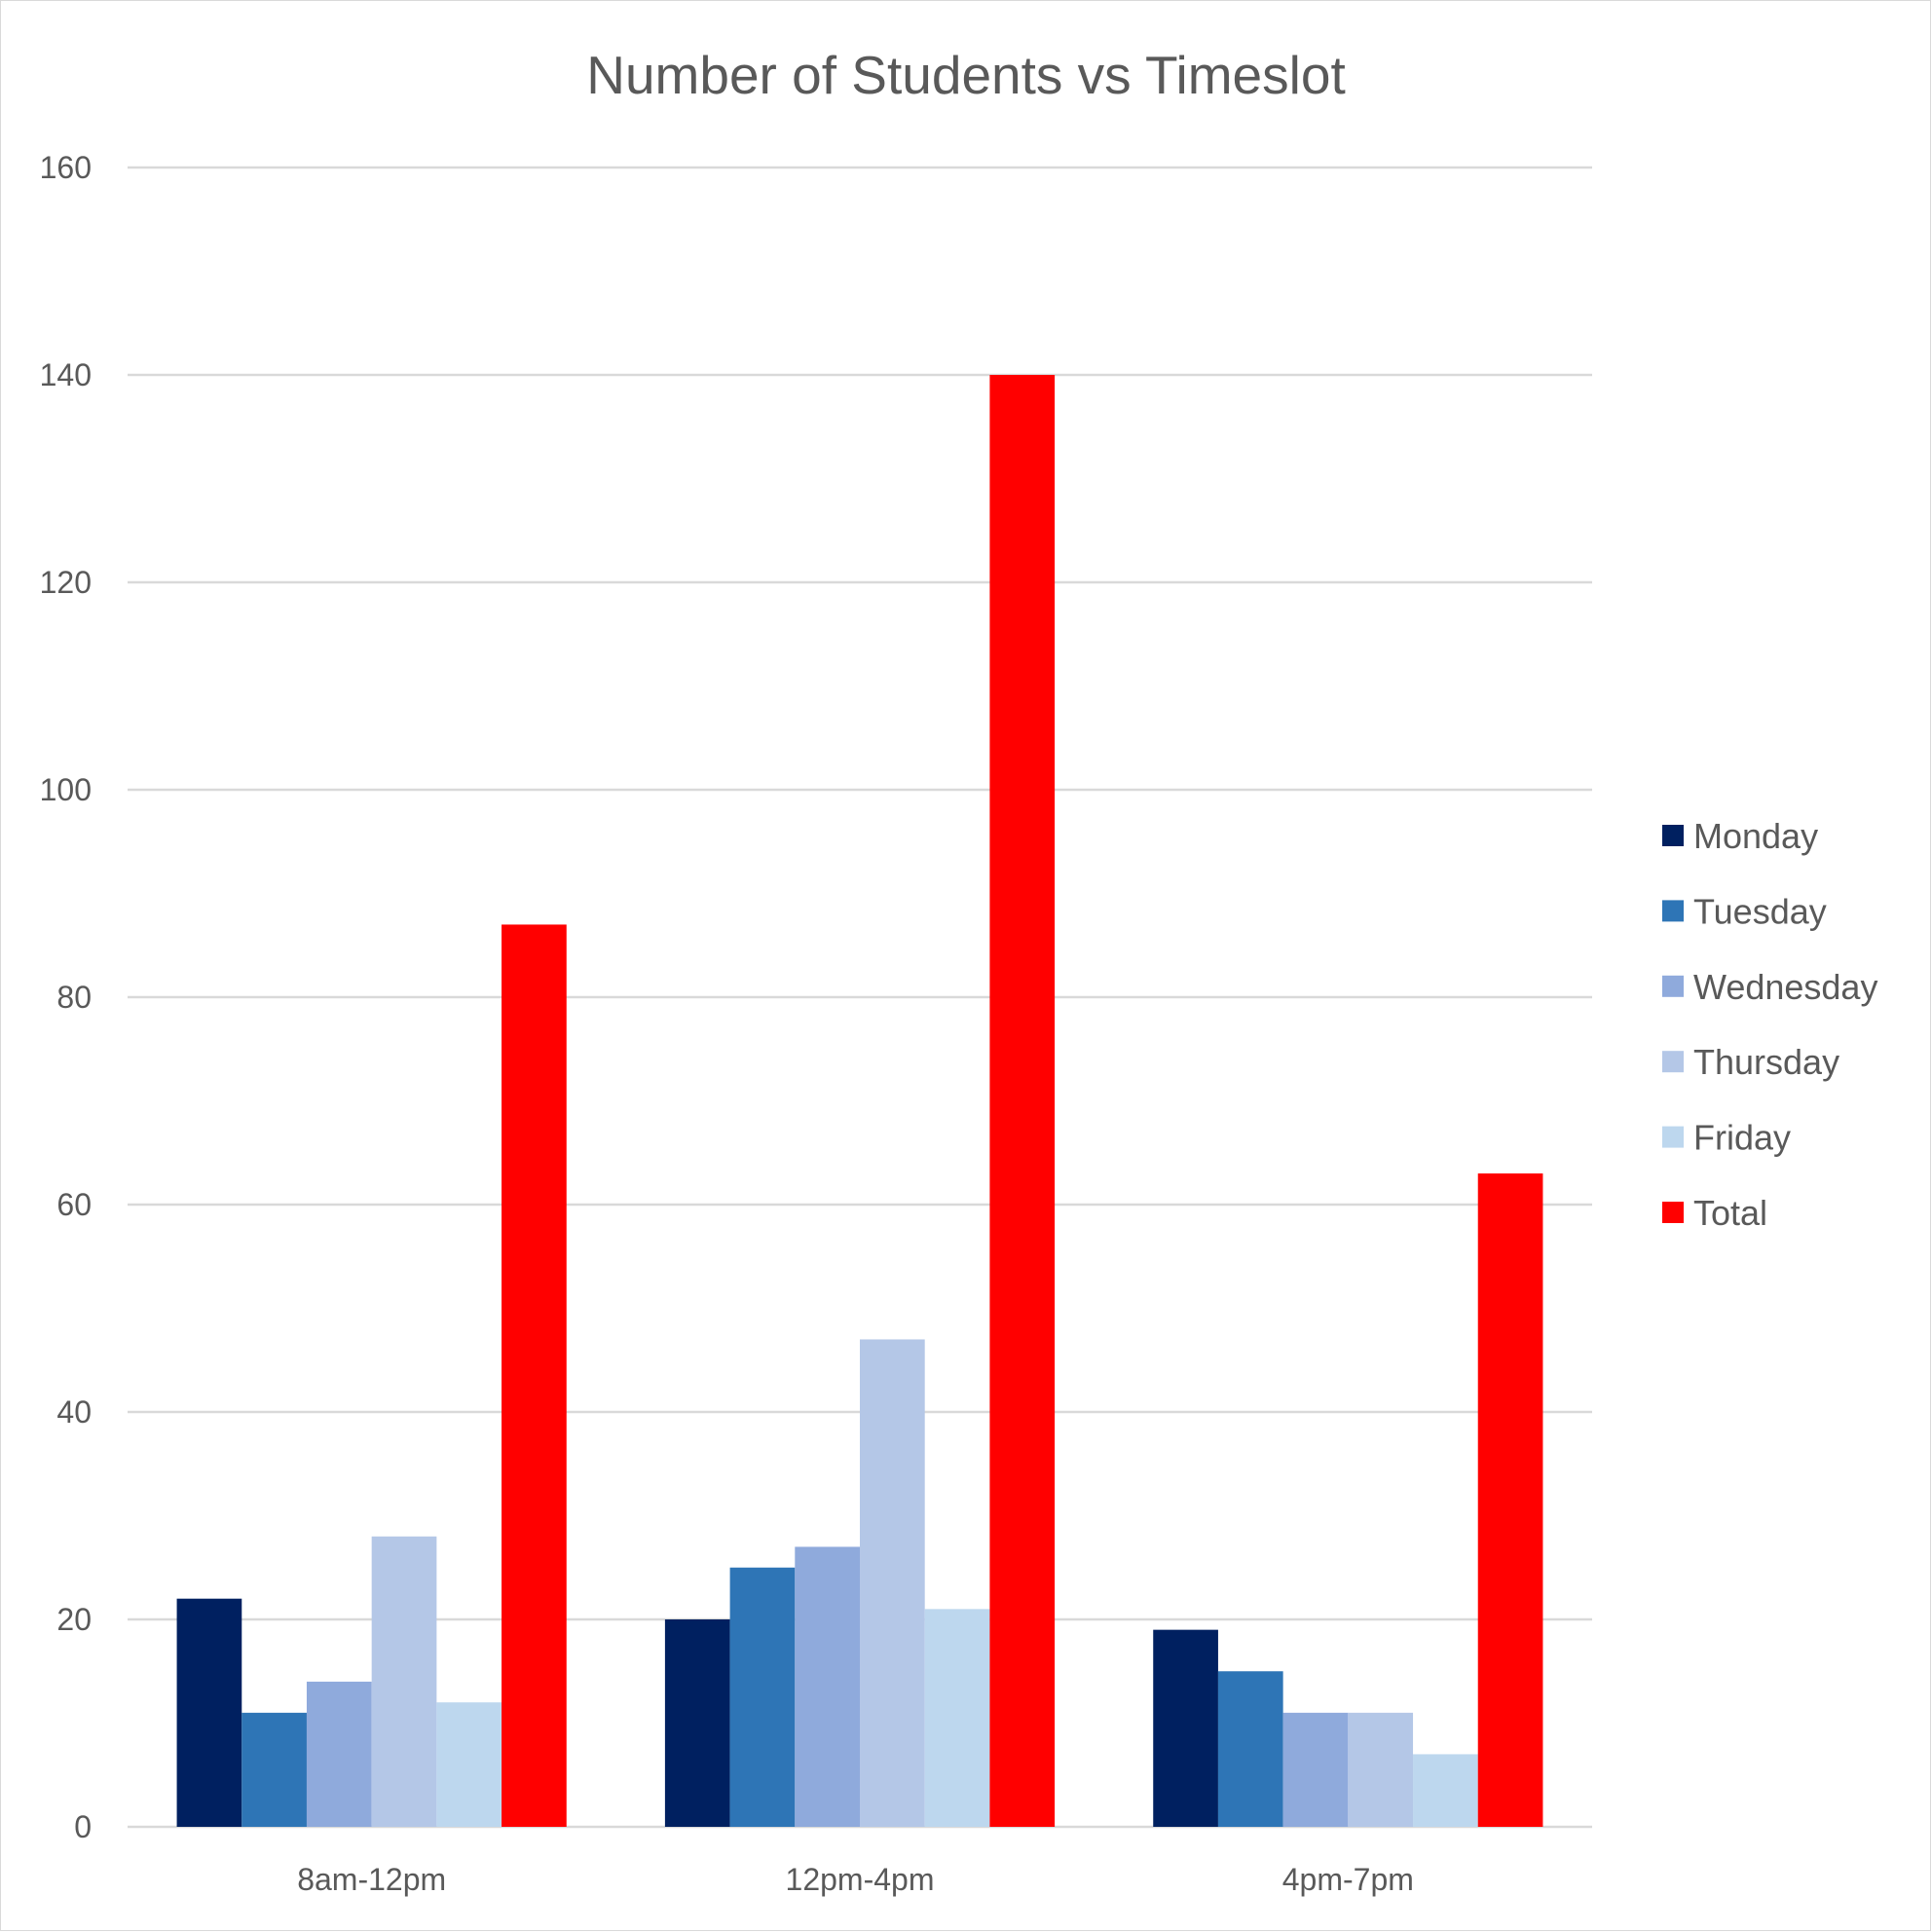 The width and height of the screenshot is (1931, 1932). Describe the element at coordinates (1755, 836) in the screenshot. I see `legend-label: Monday` at that location.